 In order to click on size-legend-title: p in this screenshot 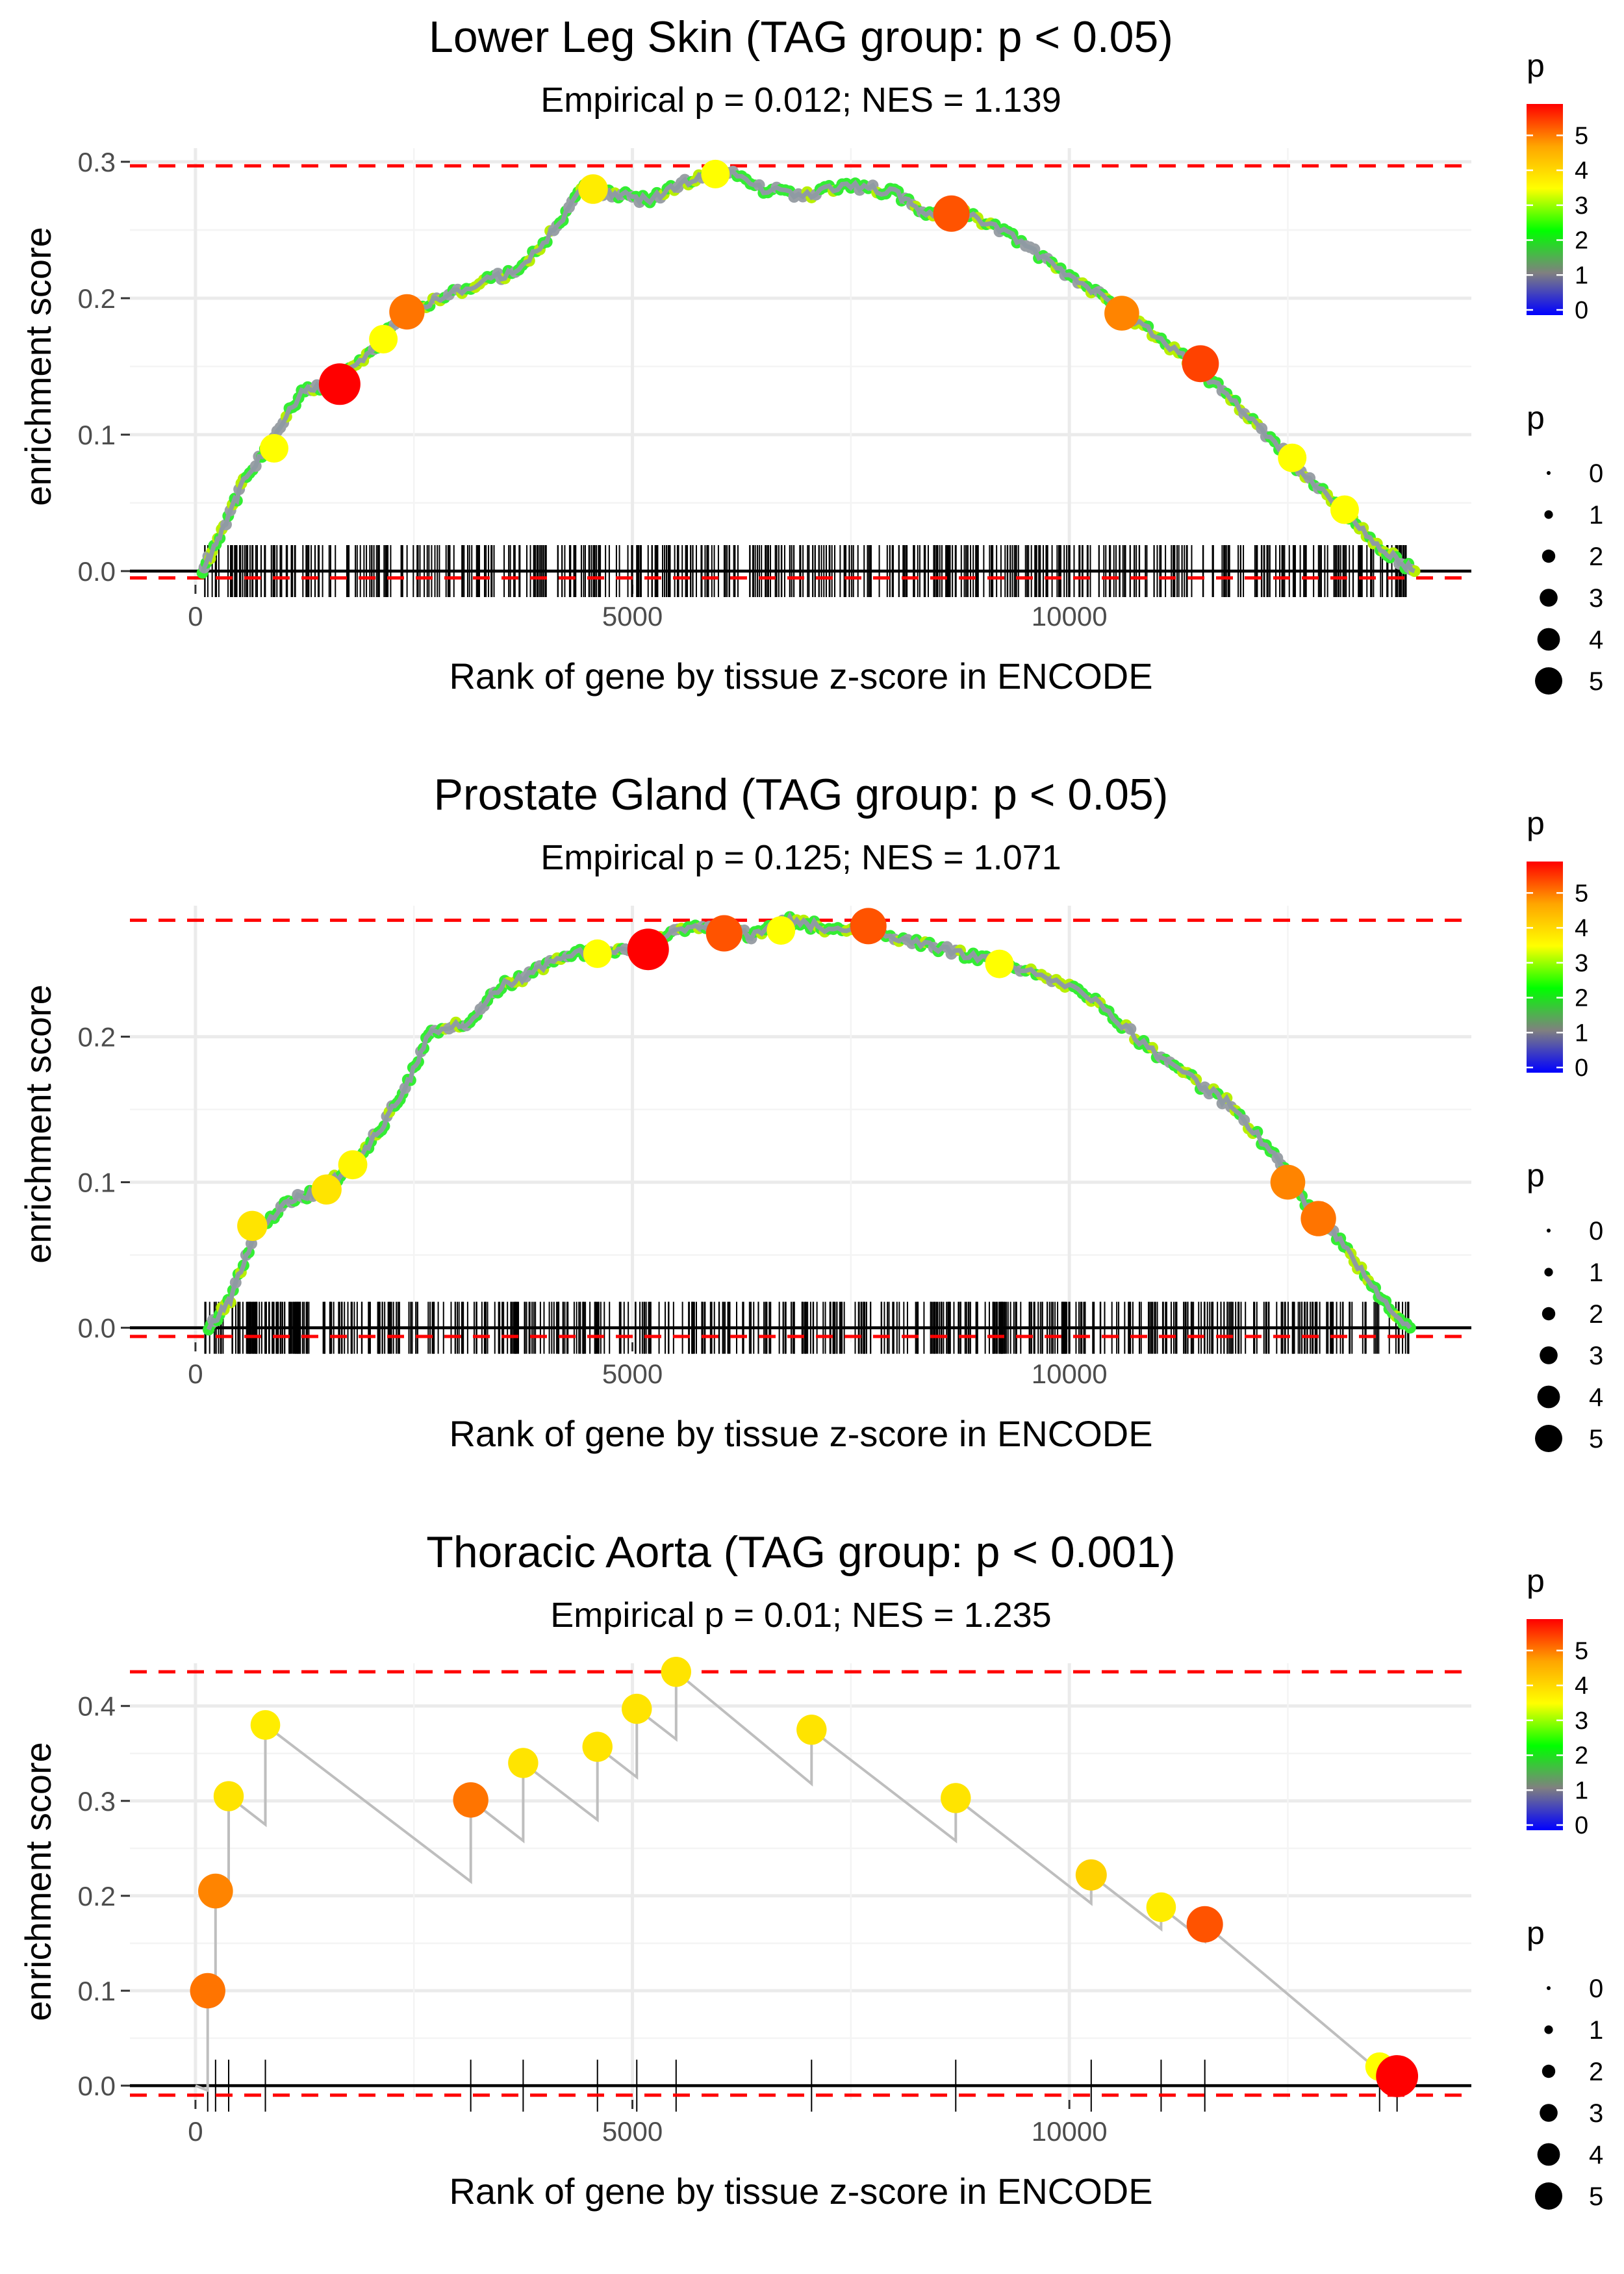, I will do `click(1536, 1175)`.